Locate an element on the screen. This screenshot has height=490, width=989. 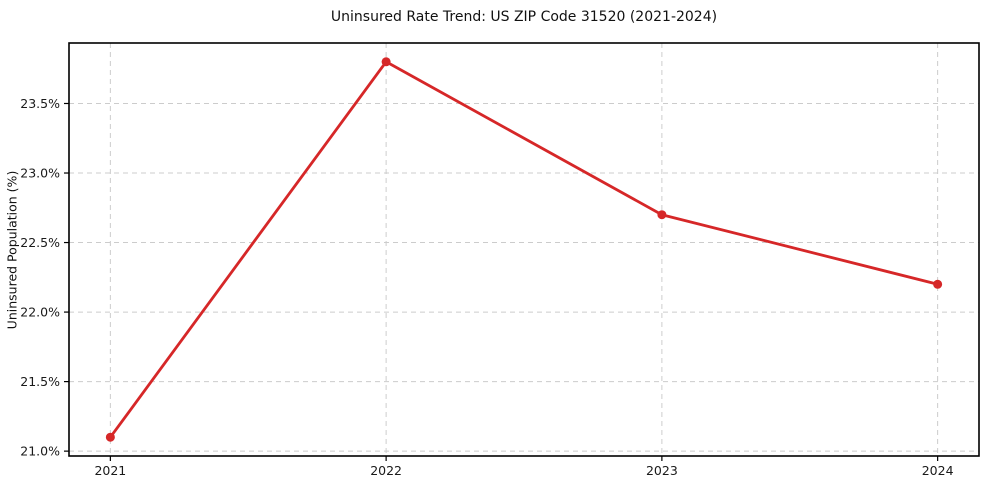
x-tick-label: 2022 is located at coordinates (386, 470).